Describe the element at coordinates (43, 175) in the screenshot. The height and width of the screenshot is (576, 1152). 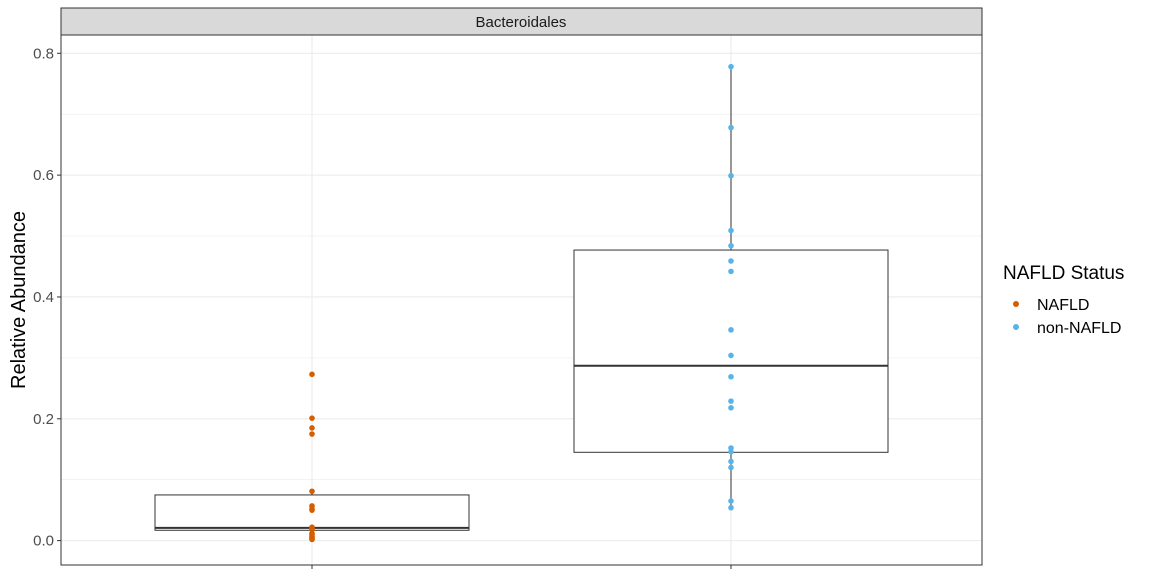
I see `y-tick-label: 0.6` at that location.